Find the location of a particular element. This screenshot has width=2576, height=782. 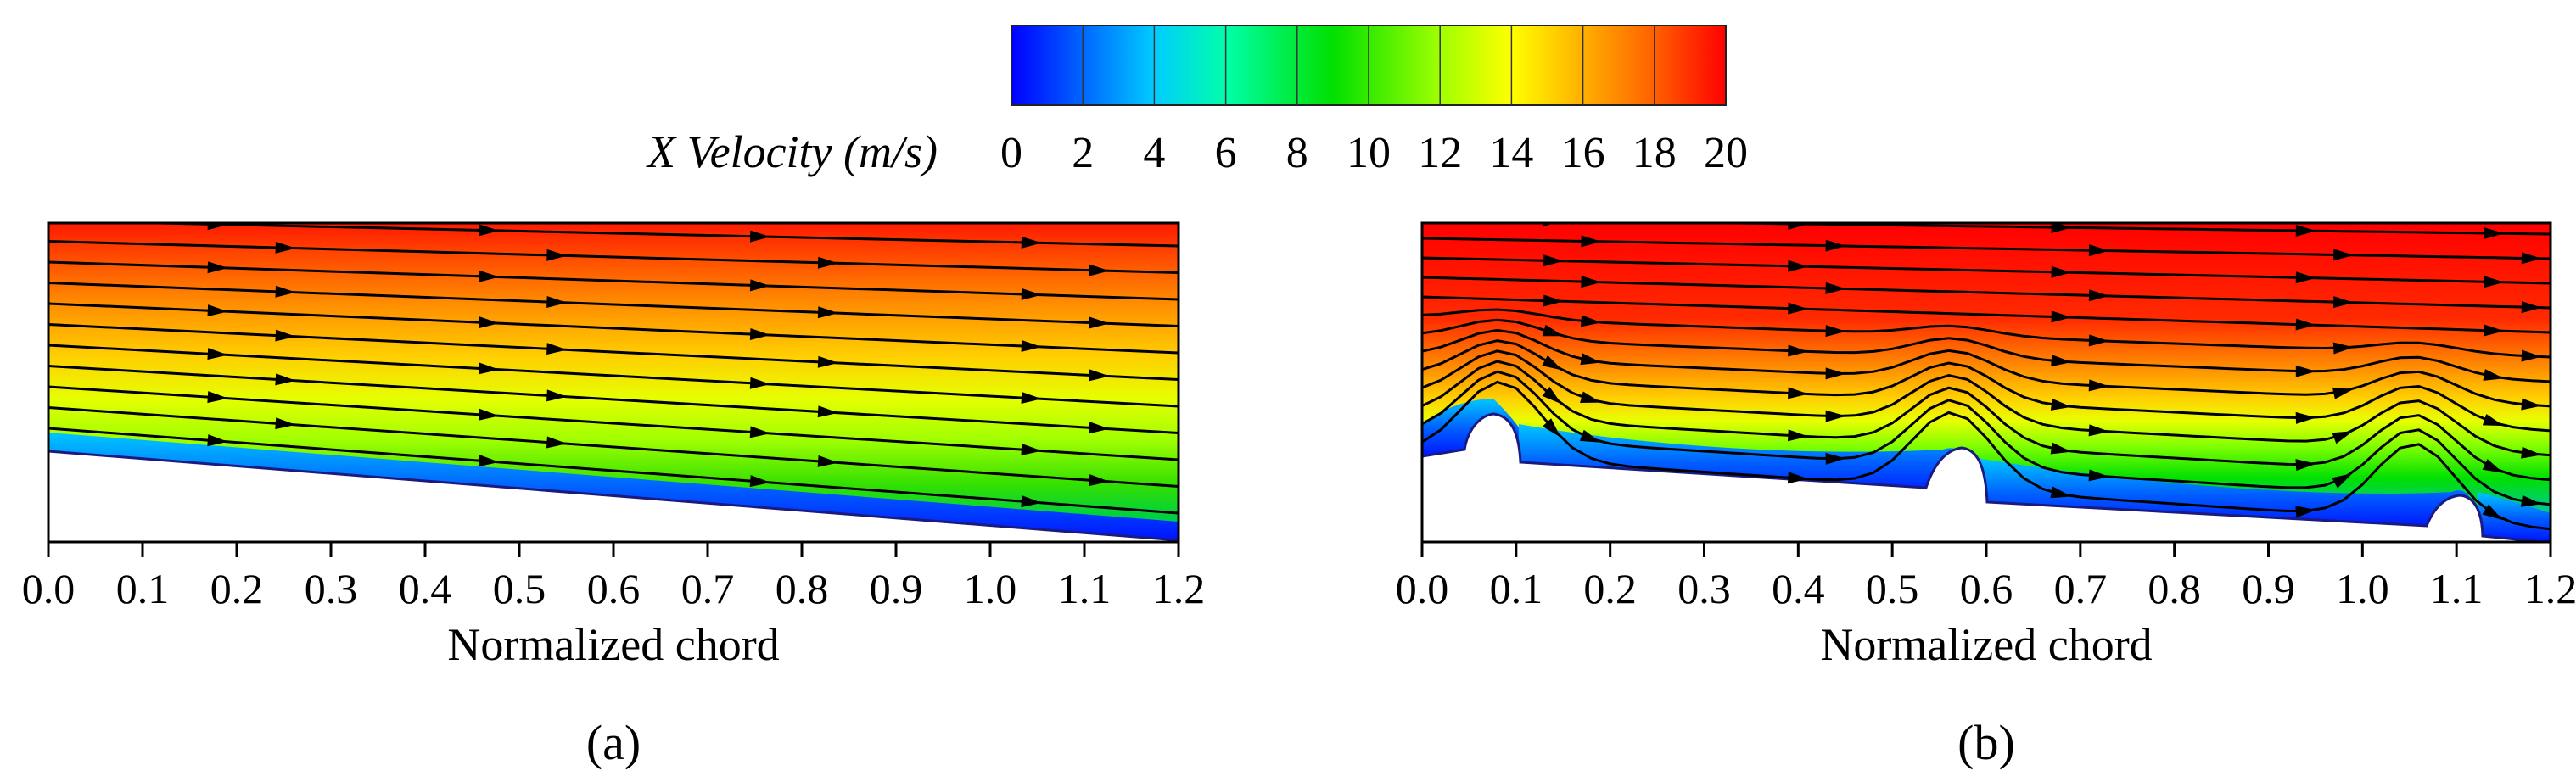

x-tick-label: 0.8 is located at coordinates (2174, 588).